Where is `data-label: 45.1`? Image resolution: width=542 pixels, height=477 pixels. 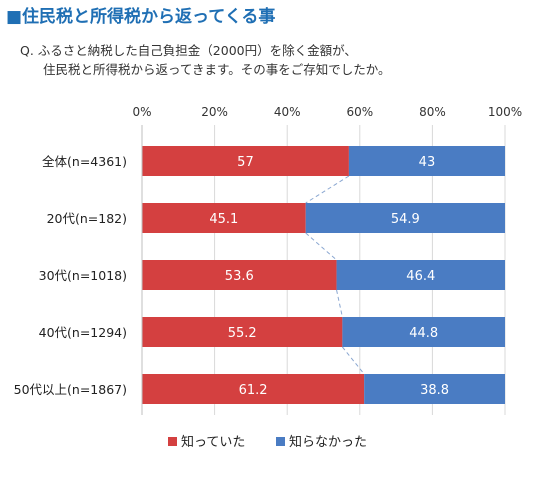 data-label: 45.1 is located at coordinates (223, 219).